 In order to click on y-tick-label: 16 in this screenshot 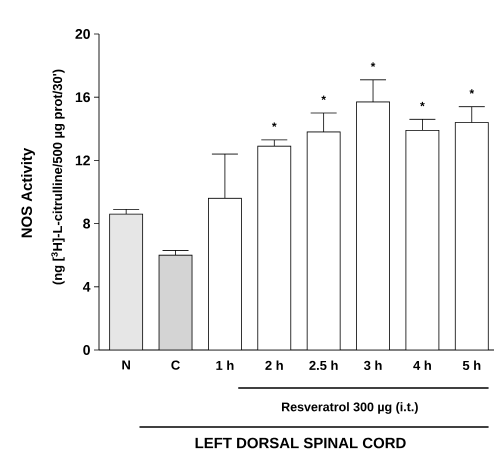, I will do `click(83, 97)`.